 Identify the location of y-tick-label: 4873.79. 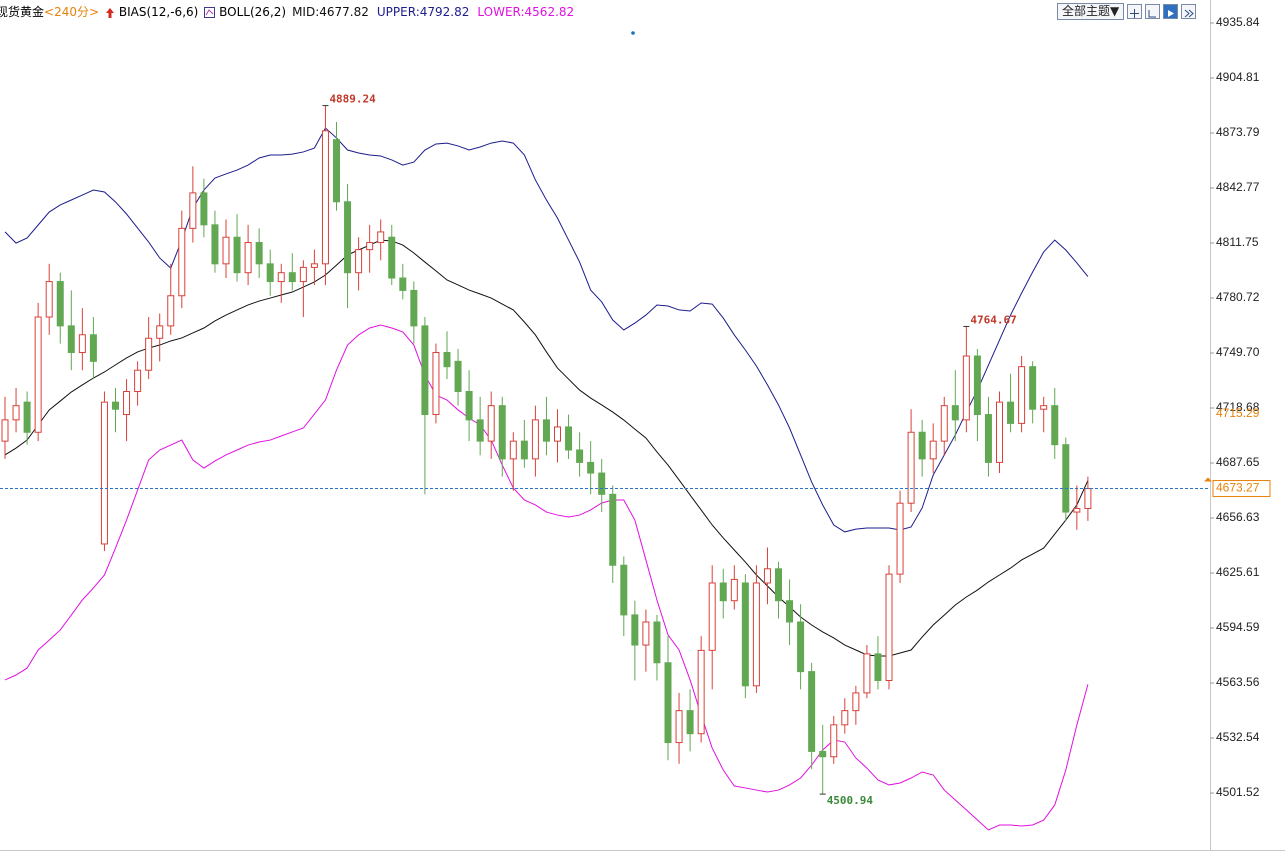
(1238, 132).